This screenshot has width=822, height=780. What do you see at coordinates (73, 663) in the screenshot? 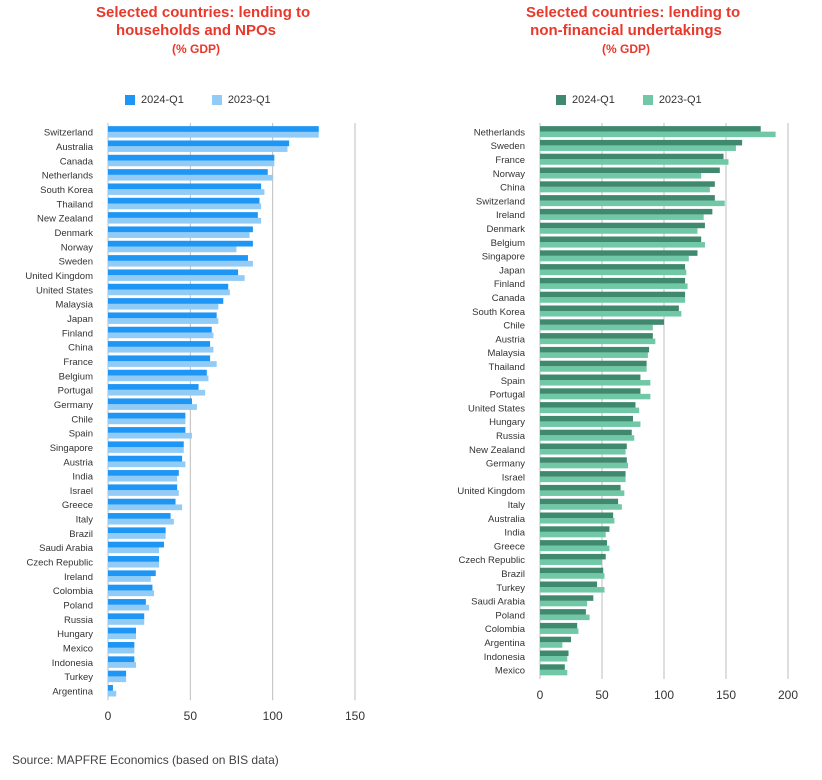
I see `left-category-label: Indonesia` at bounding box center [73, 663].